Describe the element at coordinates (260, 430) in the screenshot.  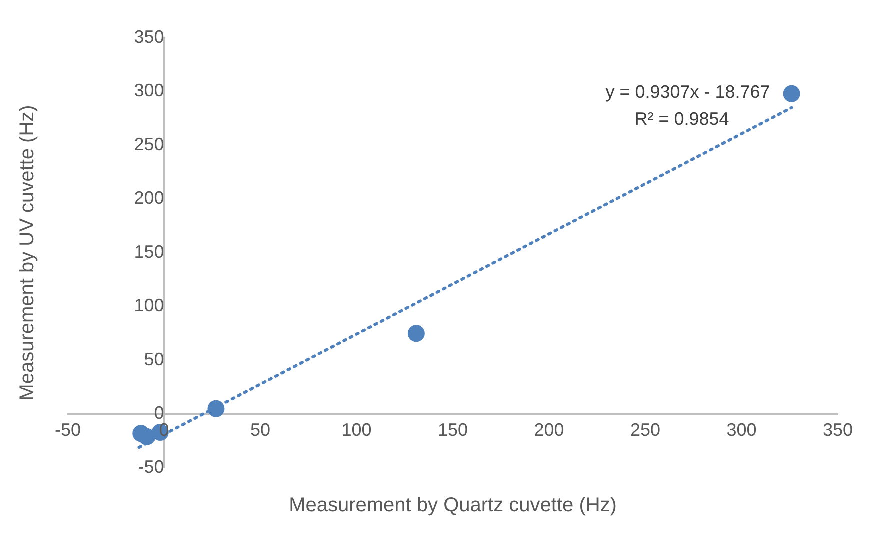
I see `x-tick-label: 50` at that location.